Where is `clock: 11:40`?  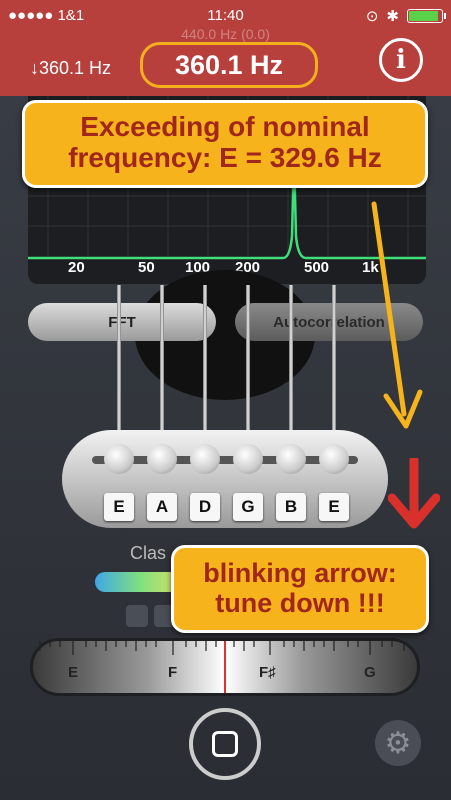
clock: 11:40 is located at coordinates (225, 15).